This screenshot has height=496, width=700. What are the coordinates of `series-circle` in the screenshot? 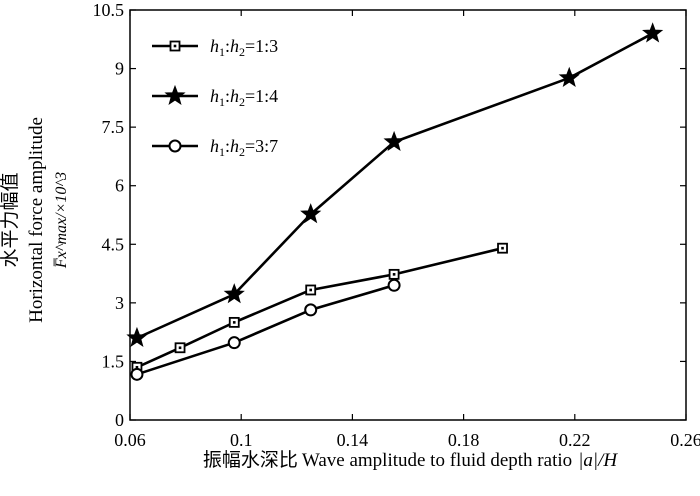 It's located at (265, 329).